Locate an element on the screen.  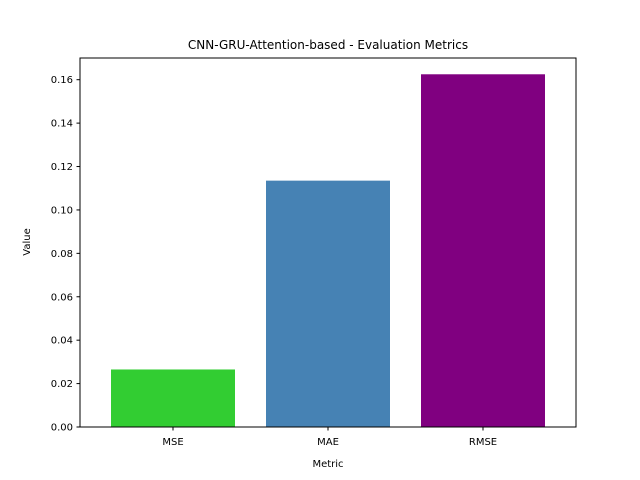
y-tick-label: 0.12 is located at coordinates (62, 167).